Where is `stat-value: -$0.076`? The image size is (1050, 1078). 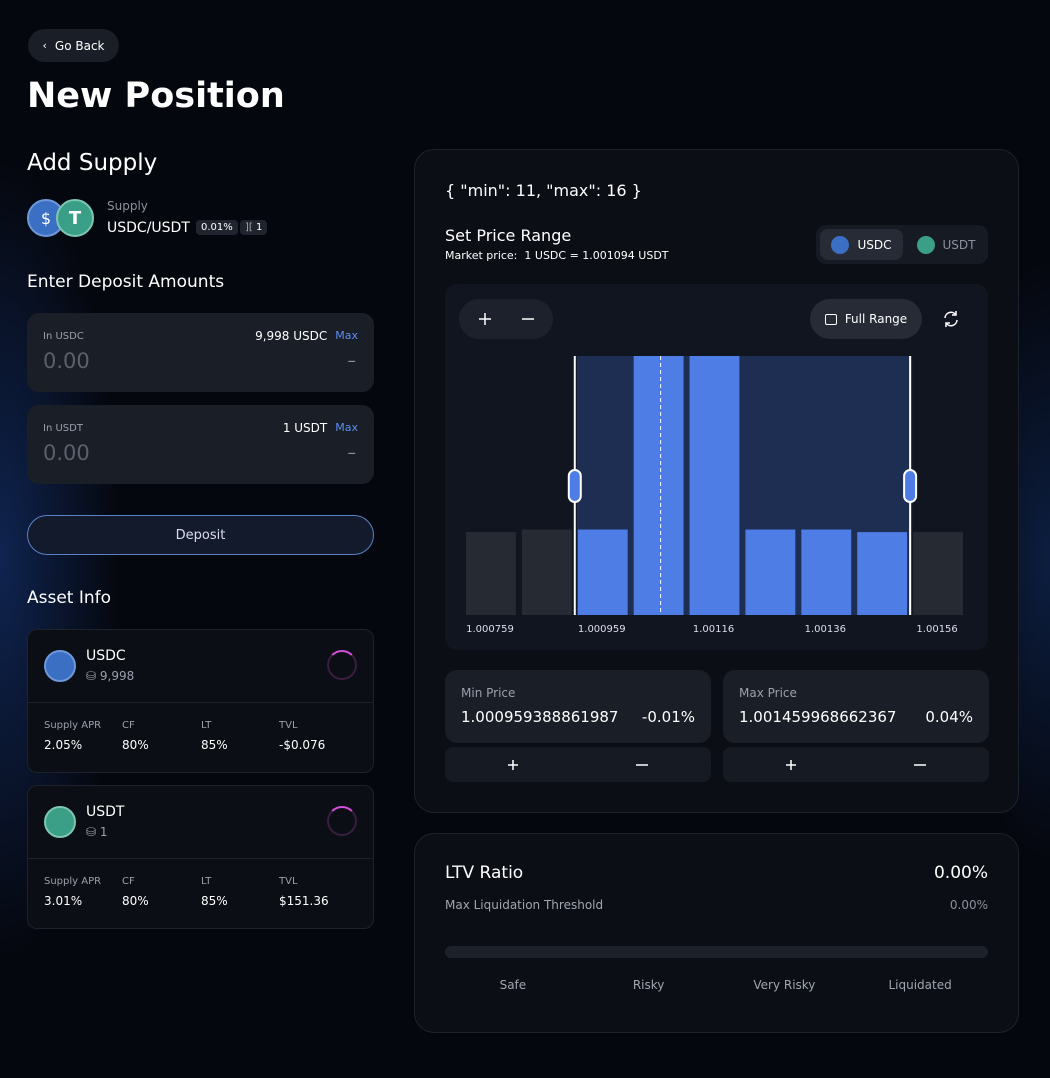
stat-value: -$0.076 is located at coordinates (302, 745).